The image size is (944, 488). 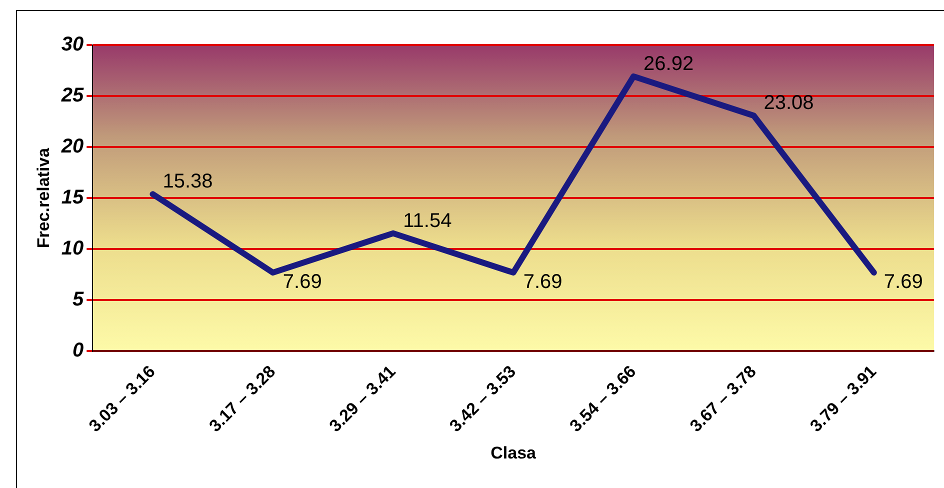 I want to click on y-tick-label: 5, so click(x=78, y=299).